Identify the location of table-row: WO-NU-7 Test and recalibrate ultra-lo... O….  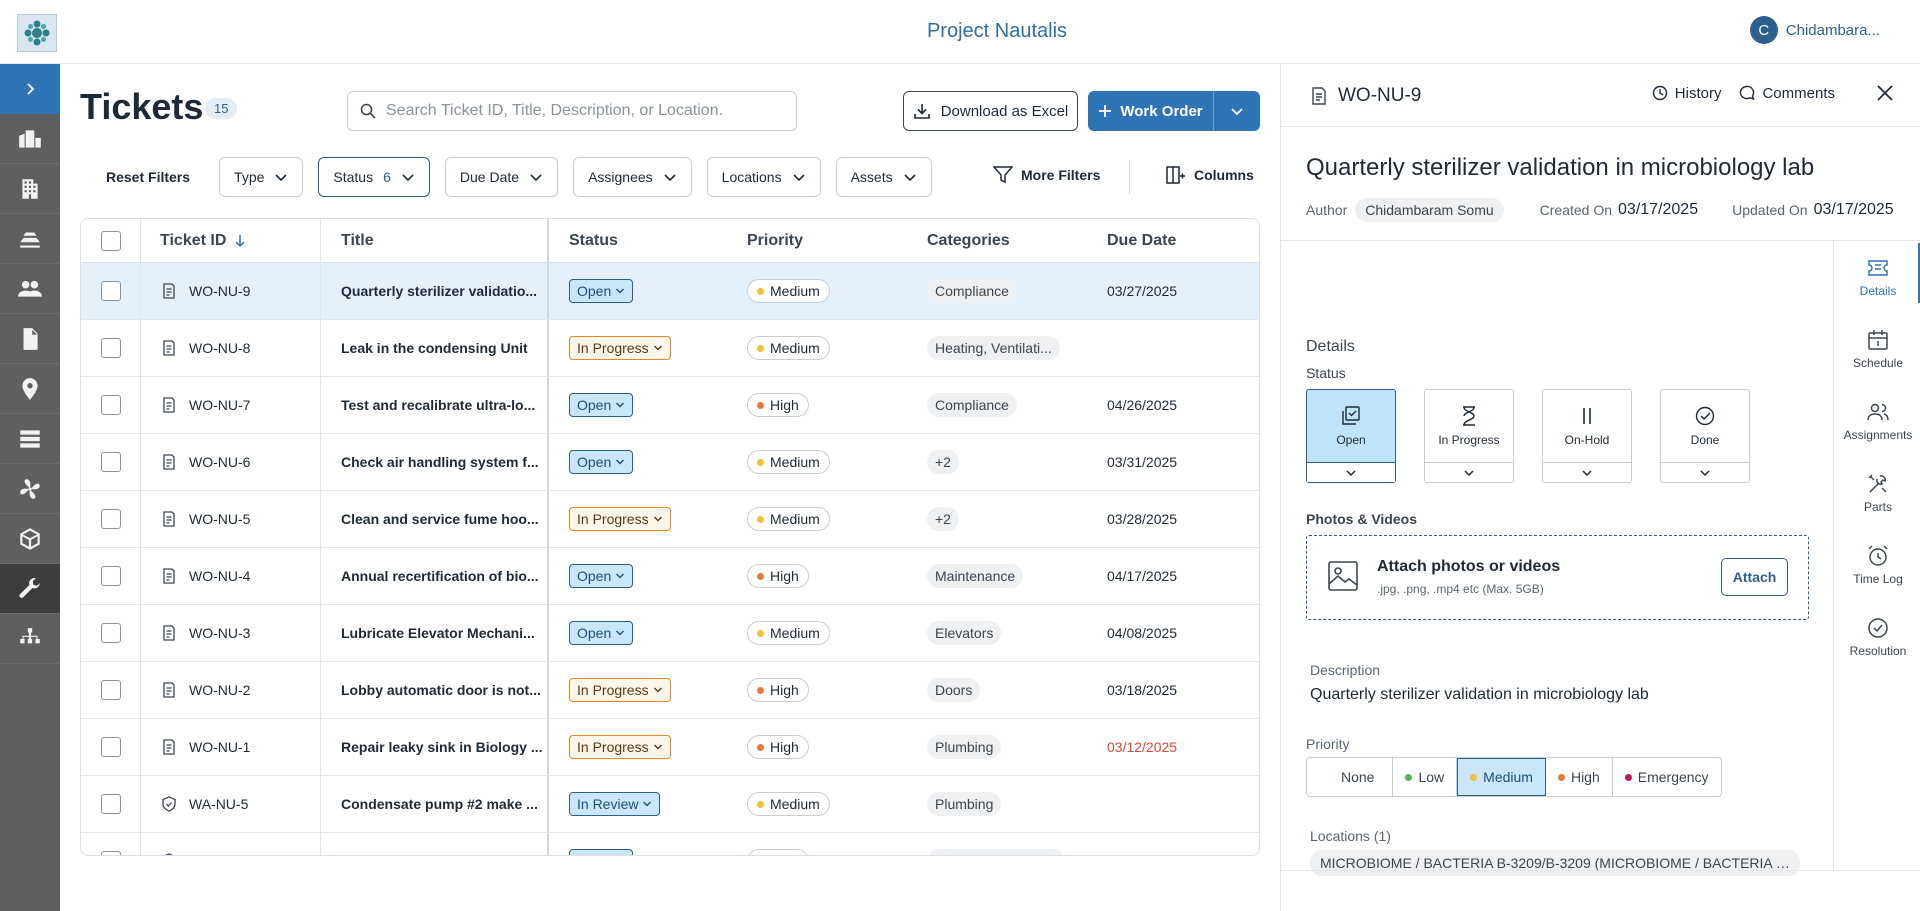
(670, 405).